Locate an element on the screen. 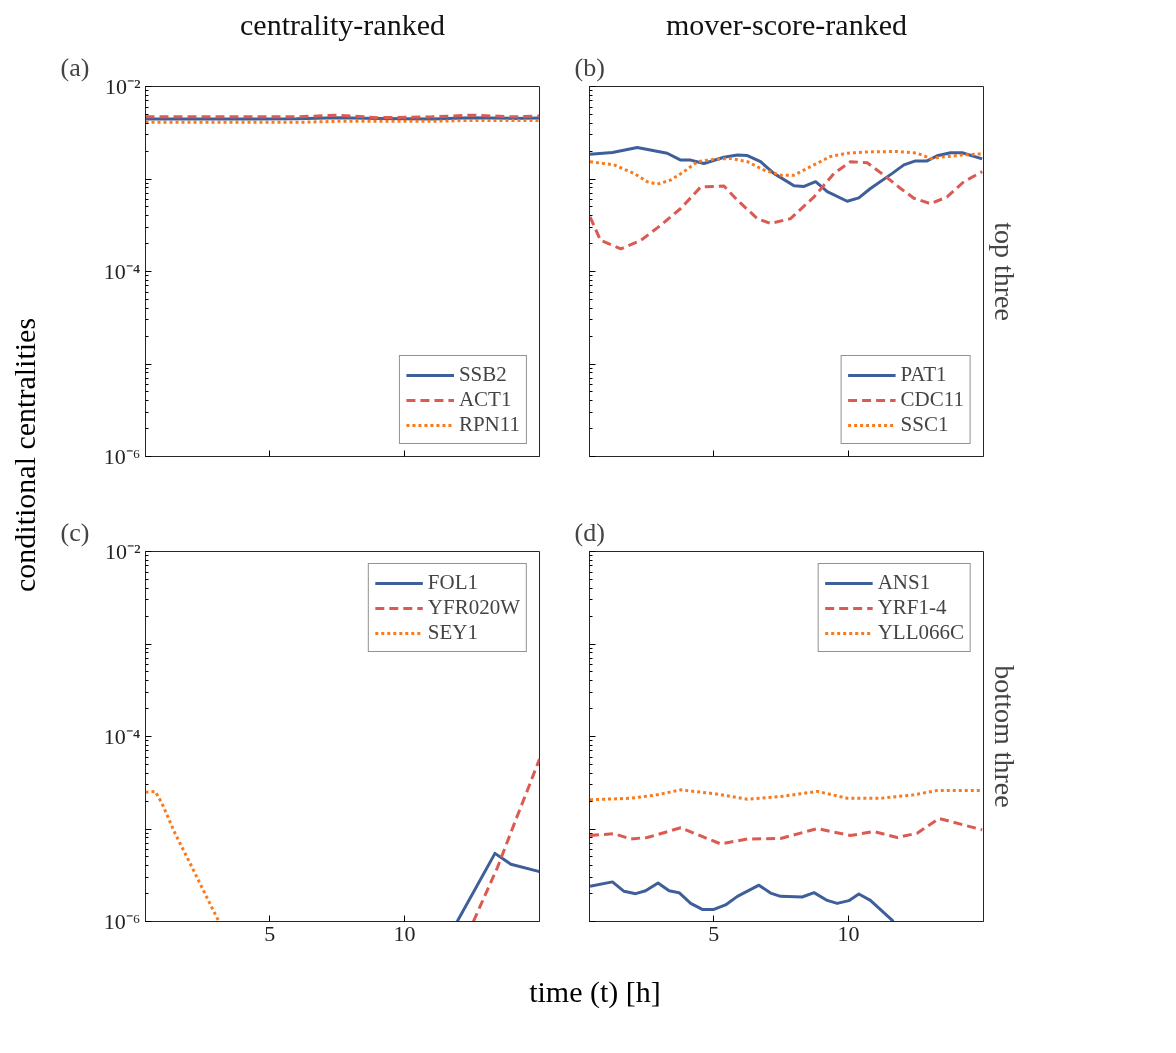  legend-label: YLL066C is located at coordinates (920, 632).